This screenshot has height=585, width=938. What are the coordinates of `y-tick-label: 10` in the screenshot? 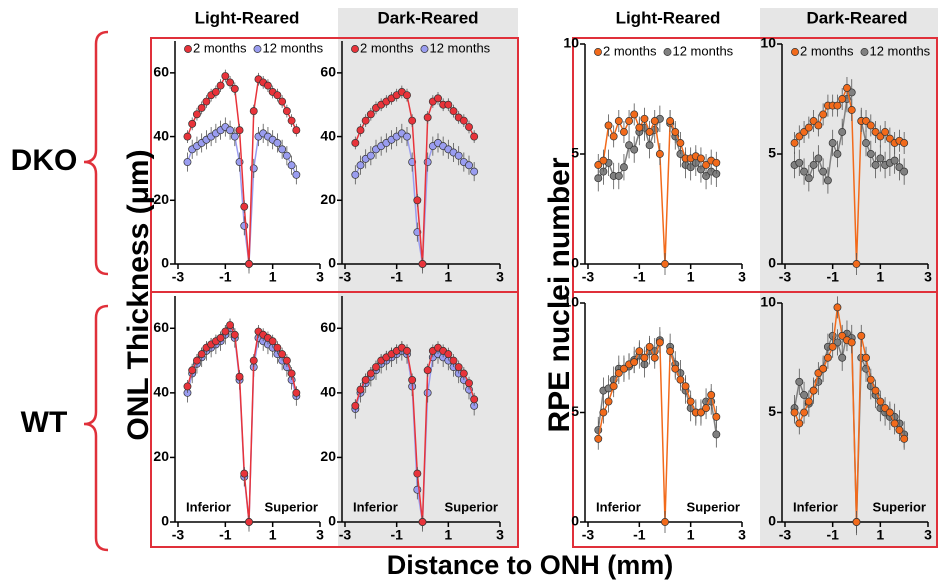 It's located at (768, 302).